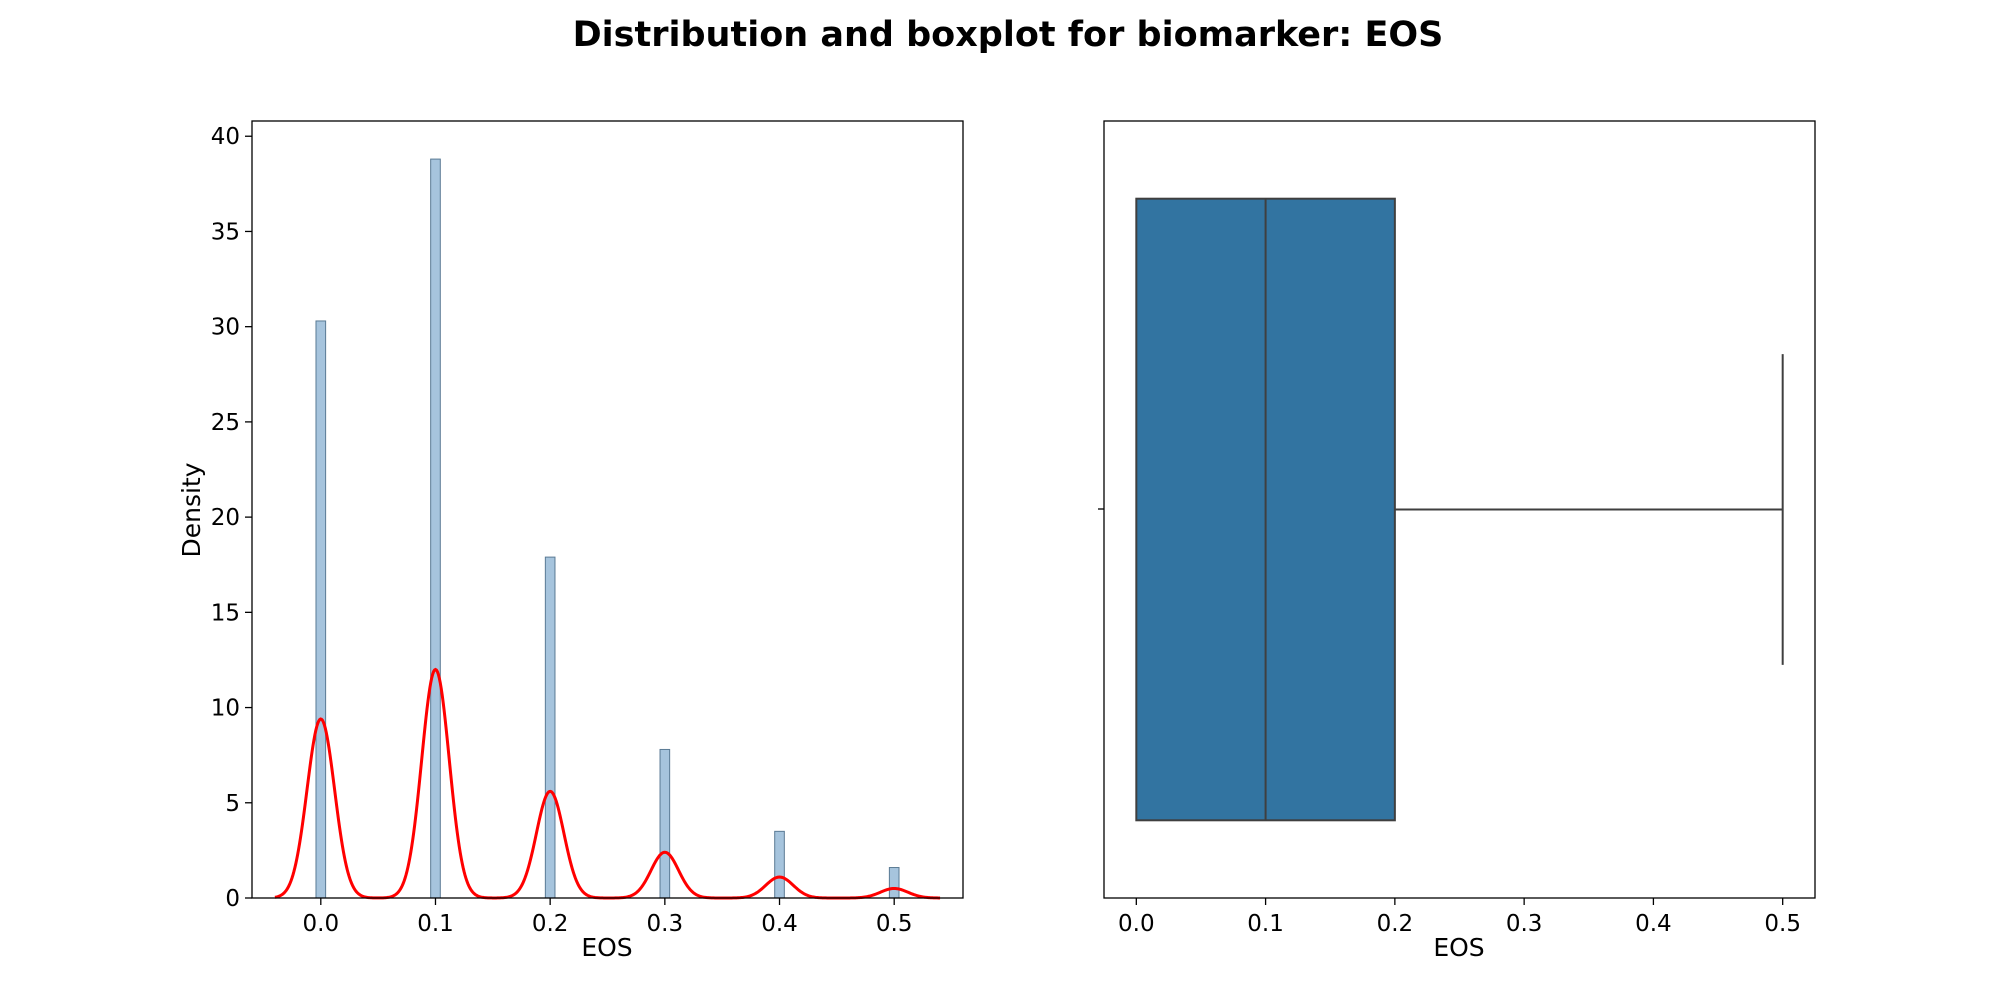  What do you see at coordinates (608, 917) in the screenshot?
I see `histogram-x-ticks: 0.0 0.1 0.2 0.3 0.4 0.5` at bounding box center [608, 917].